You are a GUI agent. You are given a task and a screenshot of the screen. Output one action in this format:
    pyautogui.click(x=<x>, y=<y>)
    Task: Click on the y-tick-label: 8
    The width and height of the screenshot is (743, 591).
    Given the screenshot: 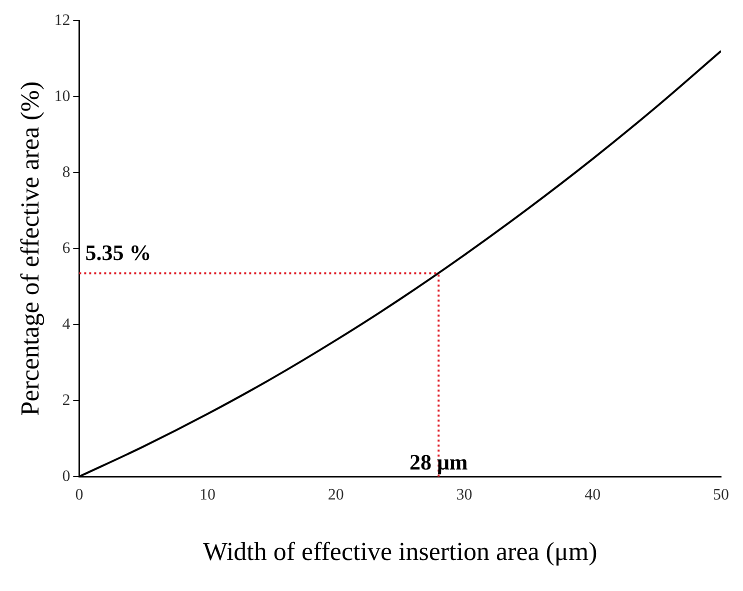 What is the action you would take?
    pyautogui.click(x=66, y=172)
    